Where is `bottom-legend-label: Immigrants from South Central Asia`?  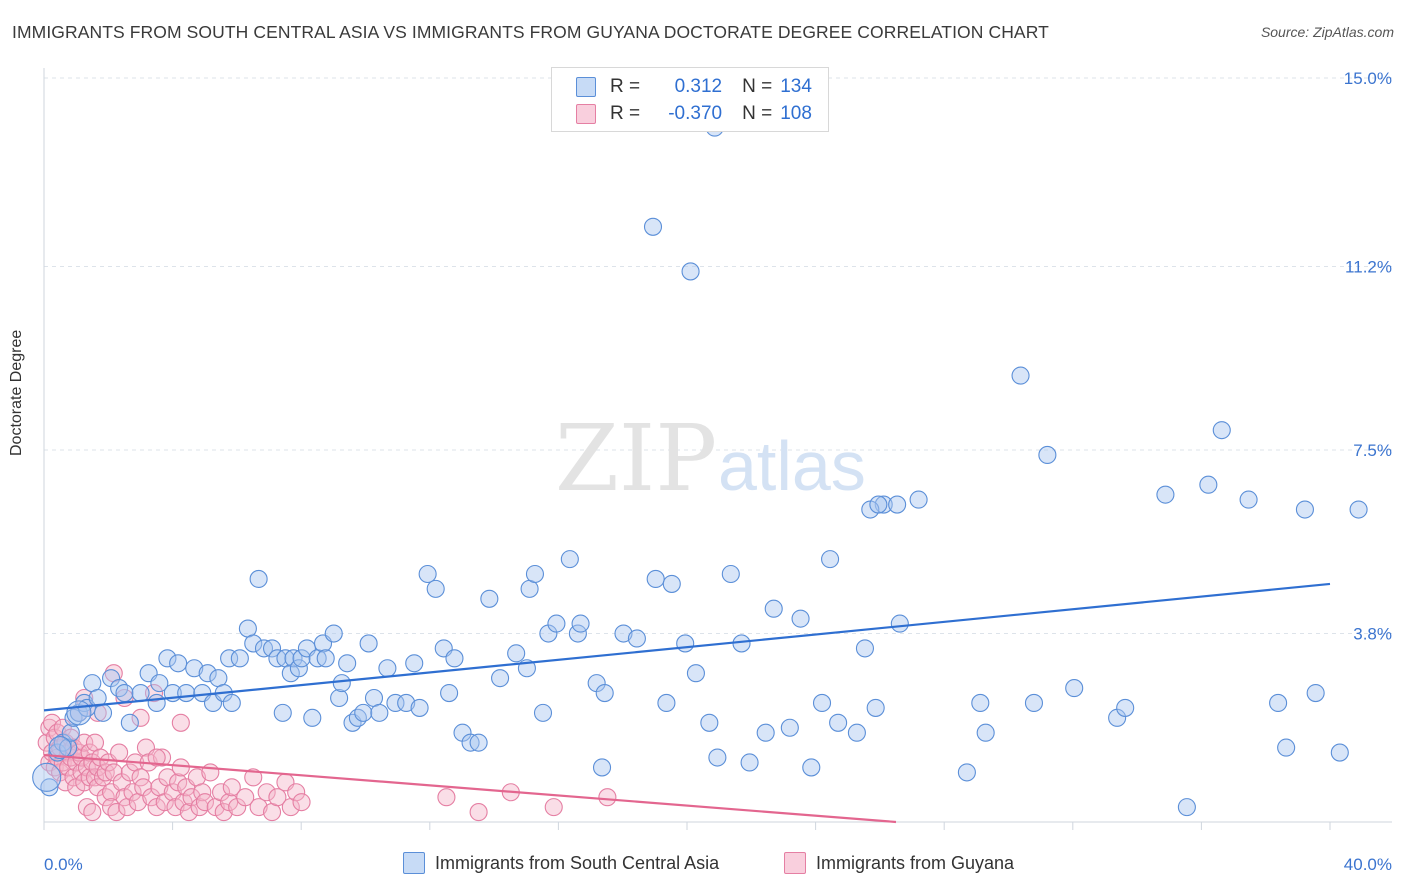
bottom-legend-label: Immigrants from South Central Asia is located at coordinates (577, 862).